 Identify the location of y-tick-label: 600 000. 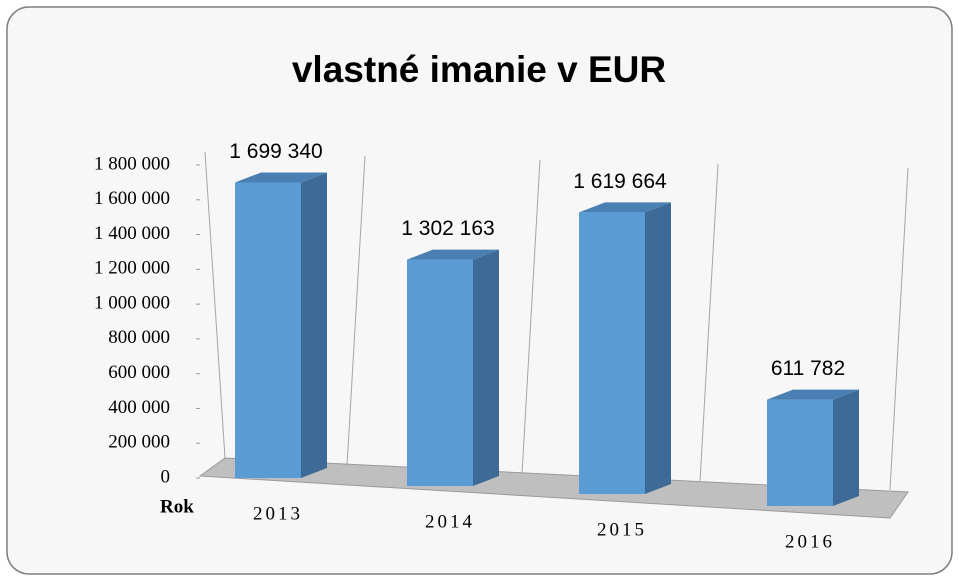
(139, 372).